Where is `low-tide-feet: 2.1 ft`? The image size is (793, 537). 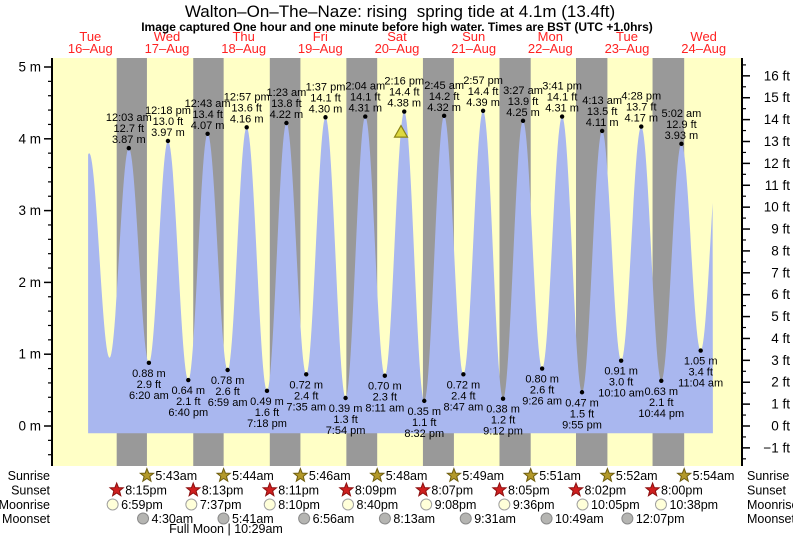 low-tide-feet: 2.1 ft is located at coordinates (188, 402).